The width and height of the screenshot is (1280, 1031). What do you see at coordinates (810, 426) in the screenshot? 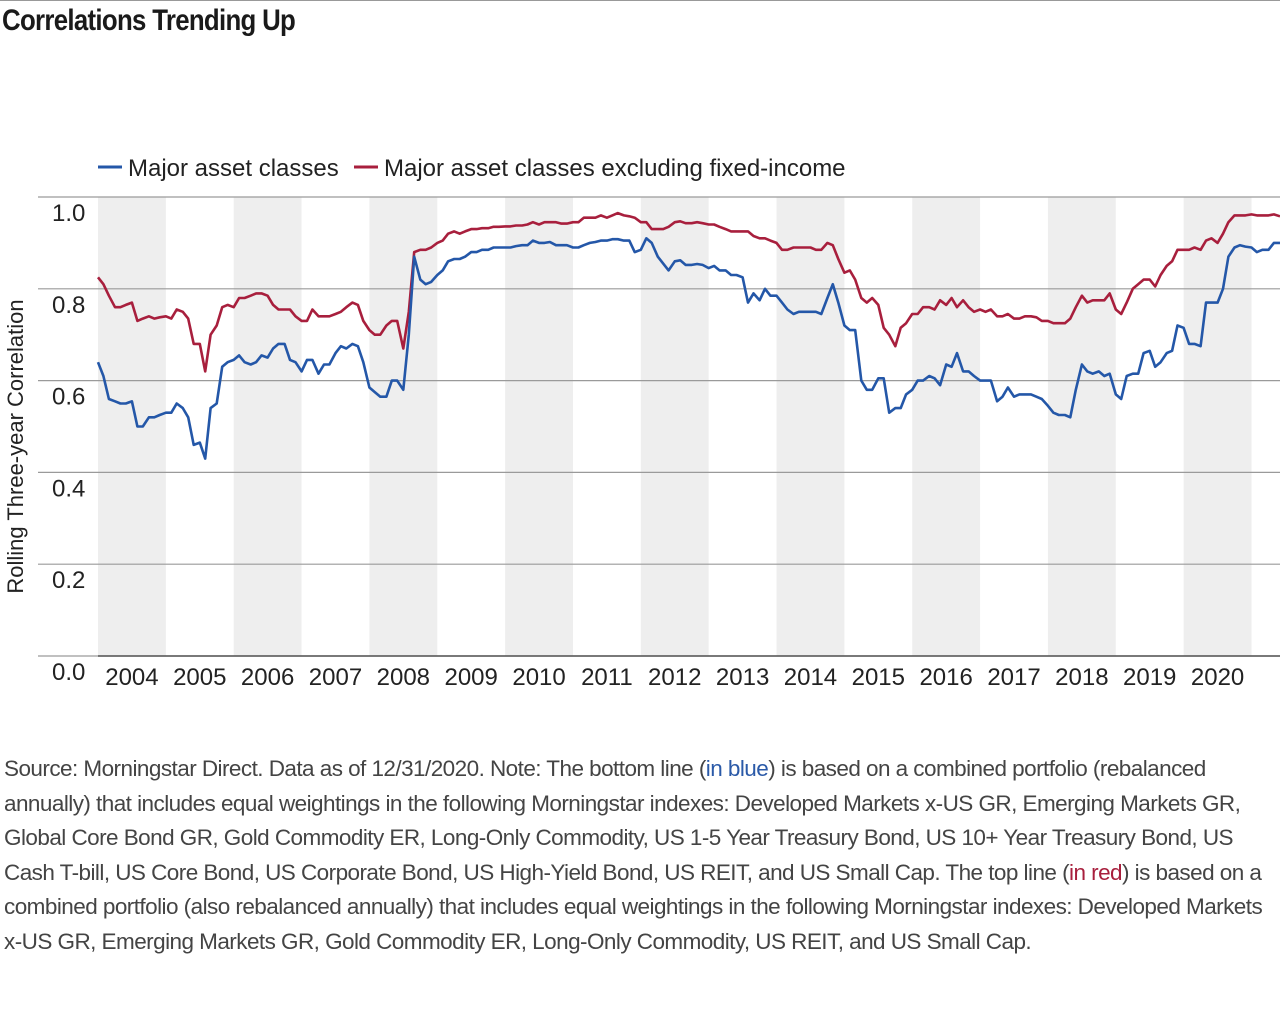
I see `year-band-2014` at bounding box center [810, 426].